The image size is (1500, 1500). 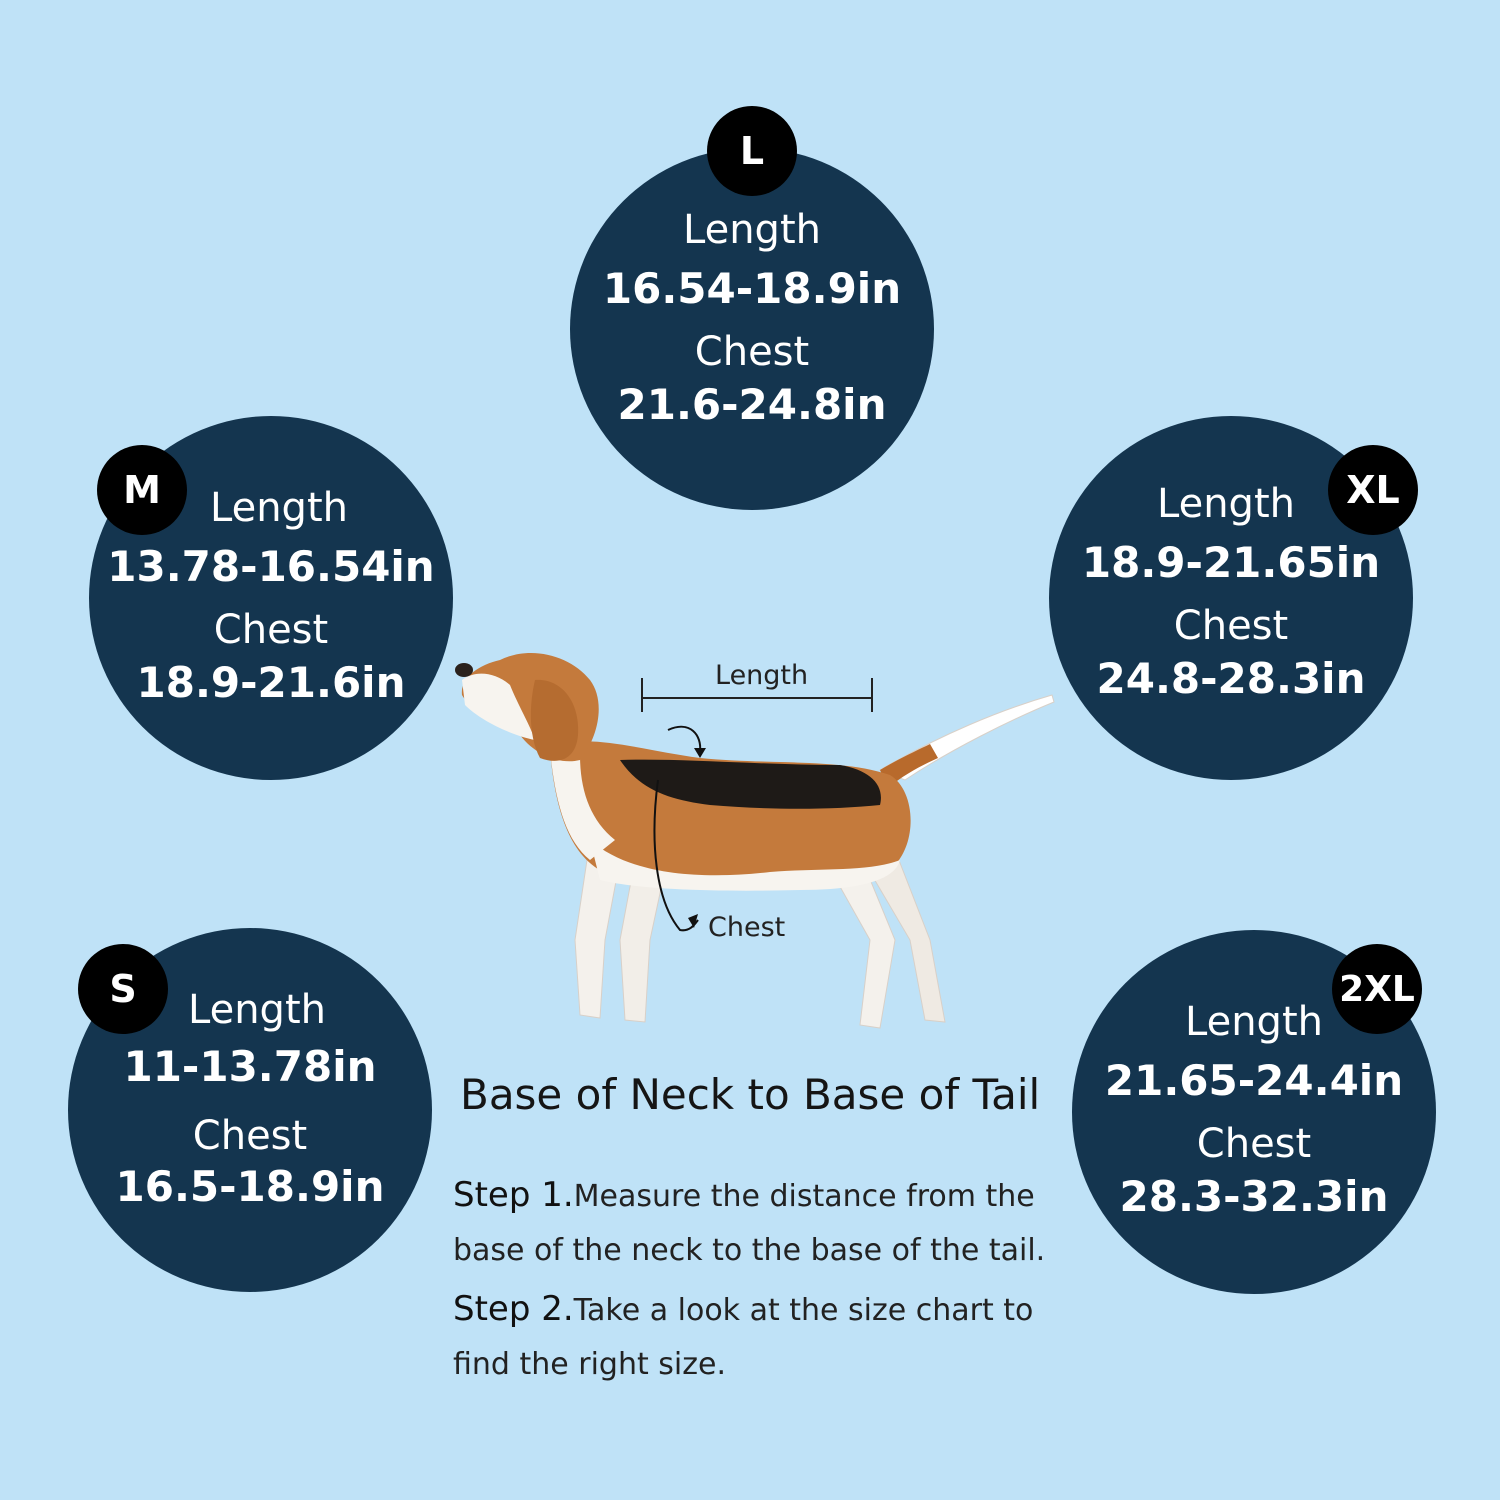 What do you see at coordinates (513, 1195) in the screenshot?
I see `step-1-prefix: Step 1.` at bounding box center [513, 1195].